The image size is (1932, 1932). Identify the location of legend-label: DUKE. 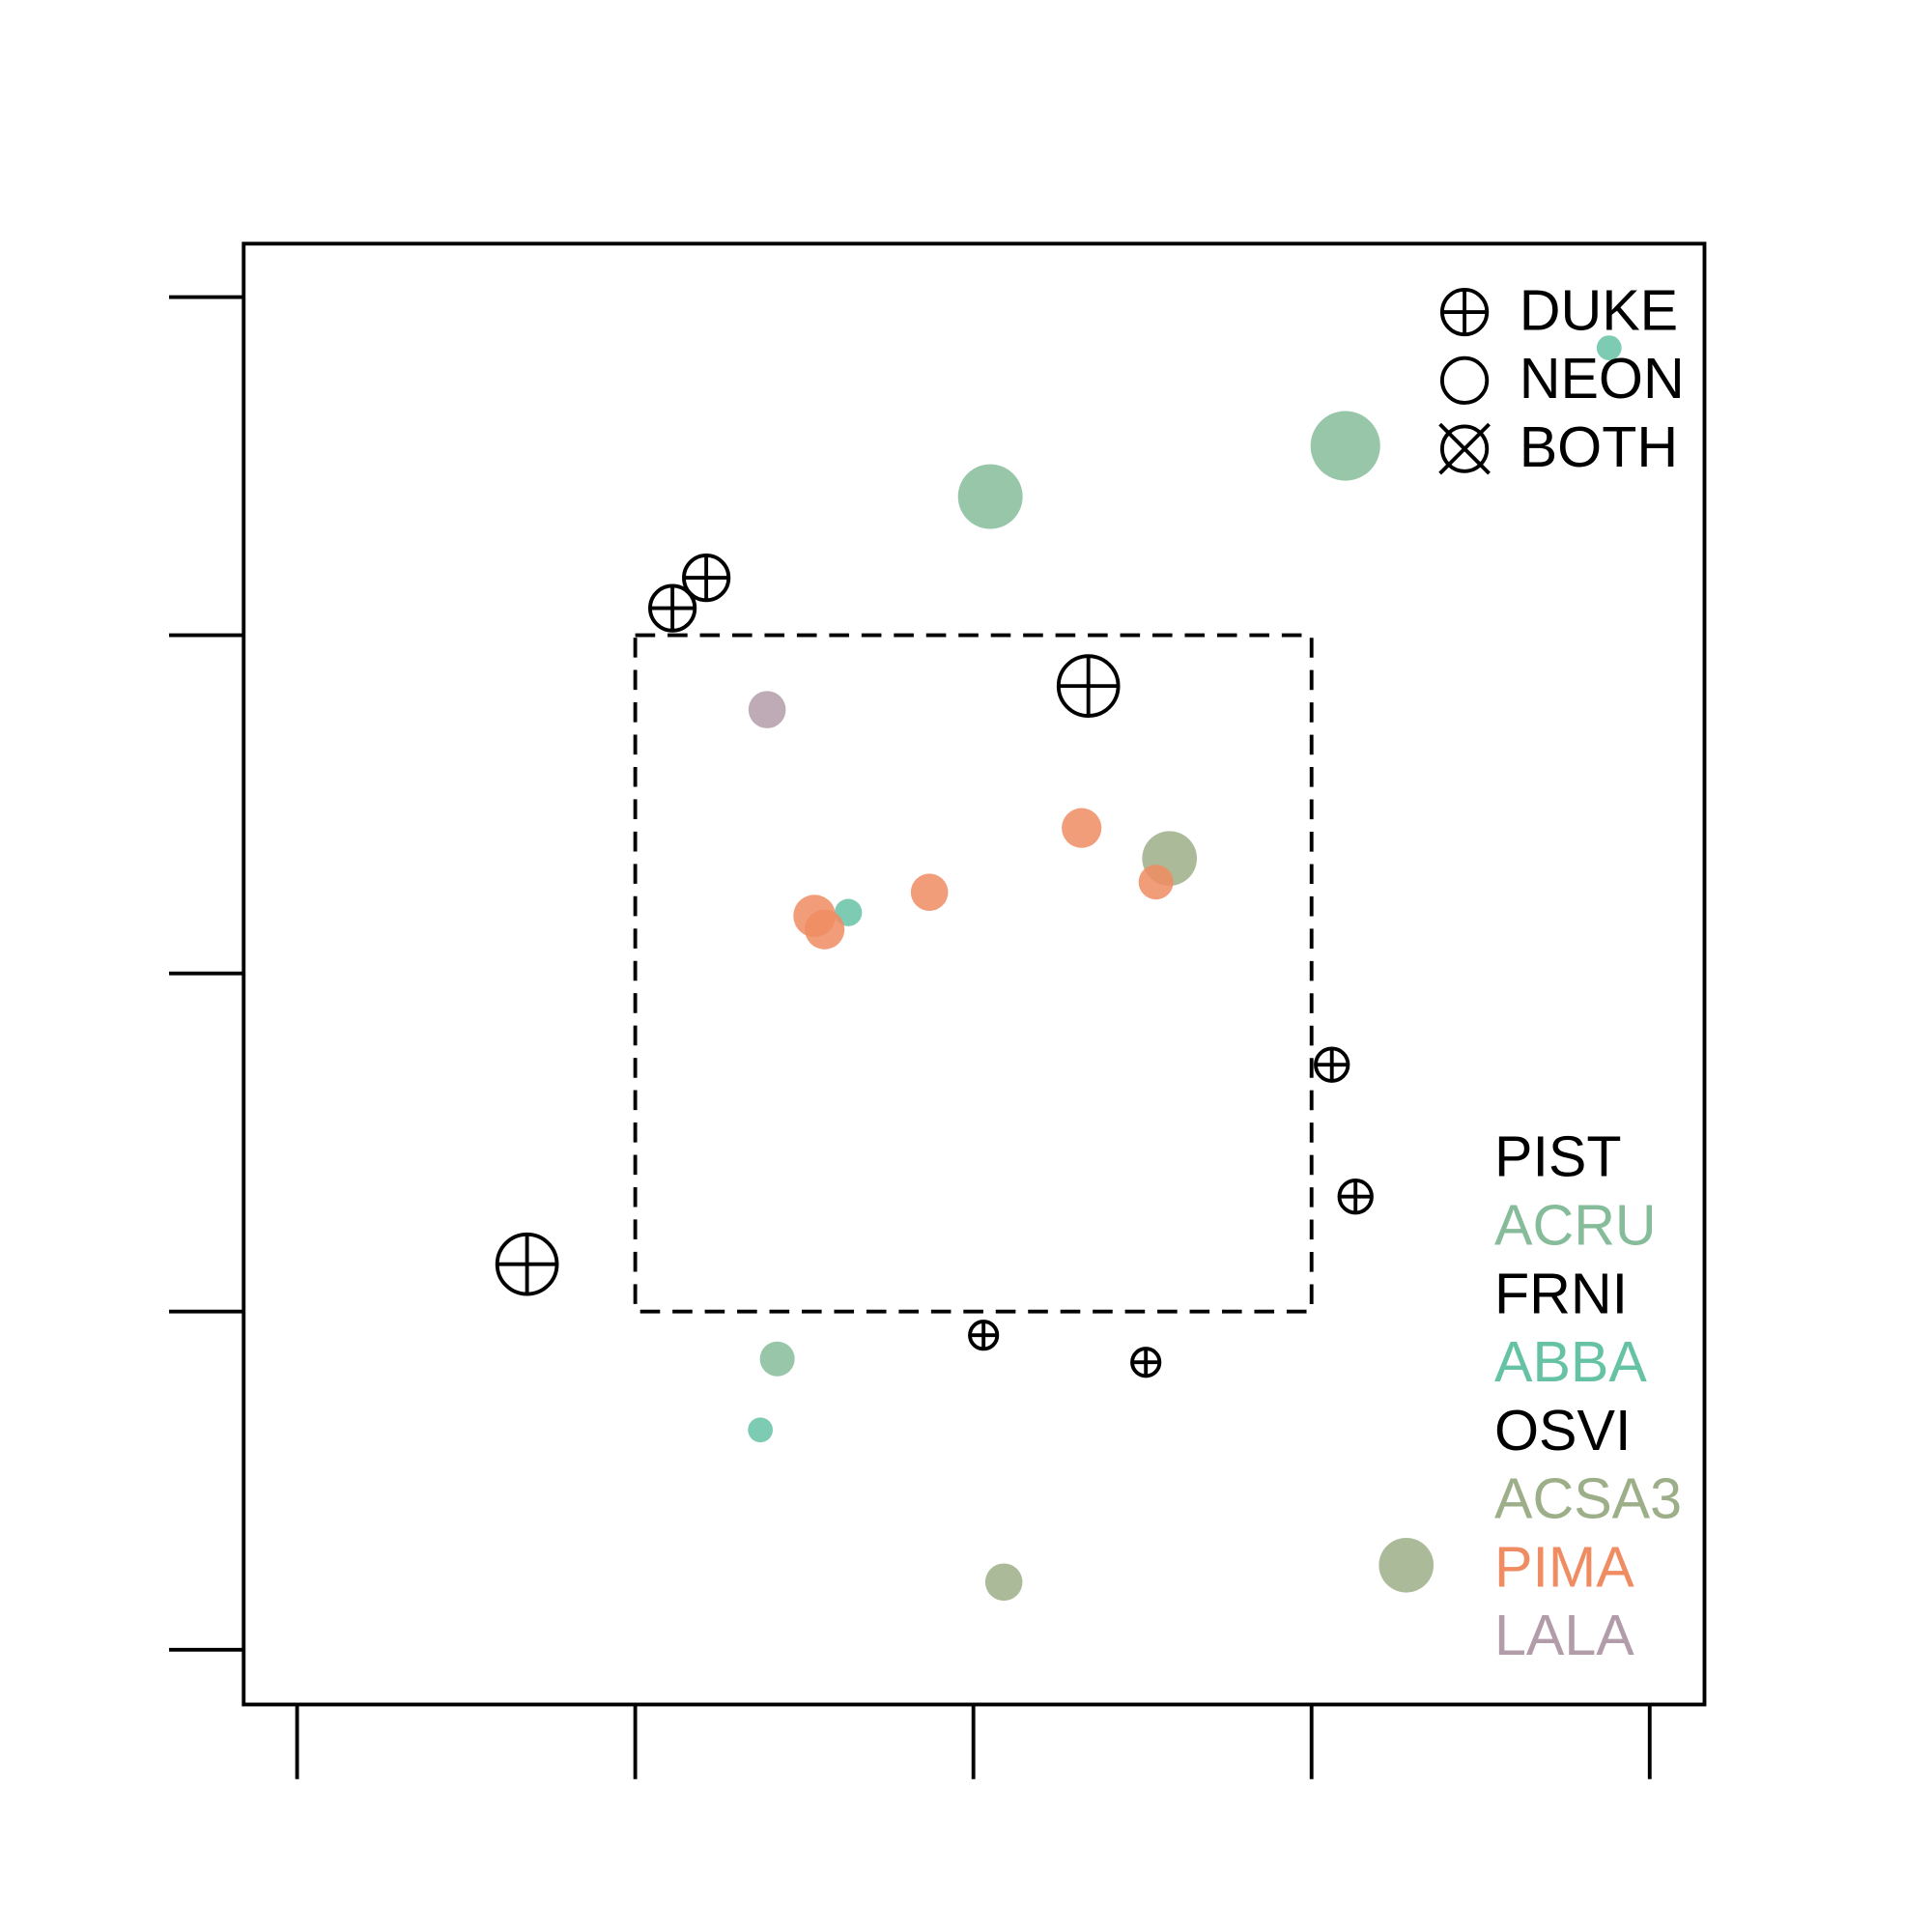
(1599, 309).